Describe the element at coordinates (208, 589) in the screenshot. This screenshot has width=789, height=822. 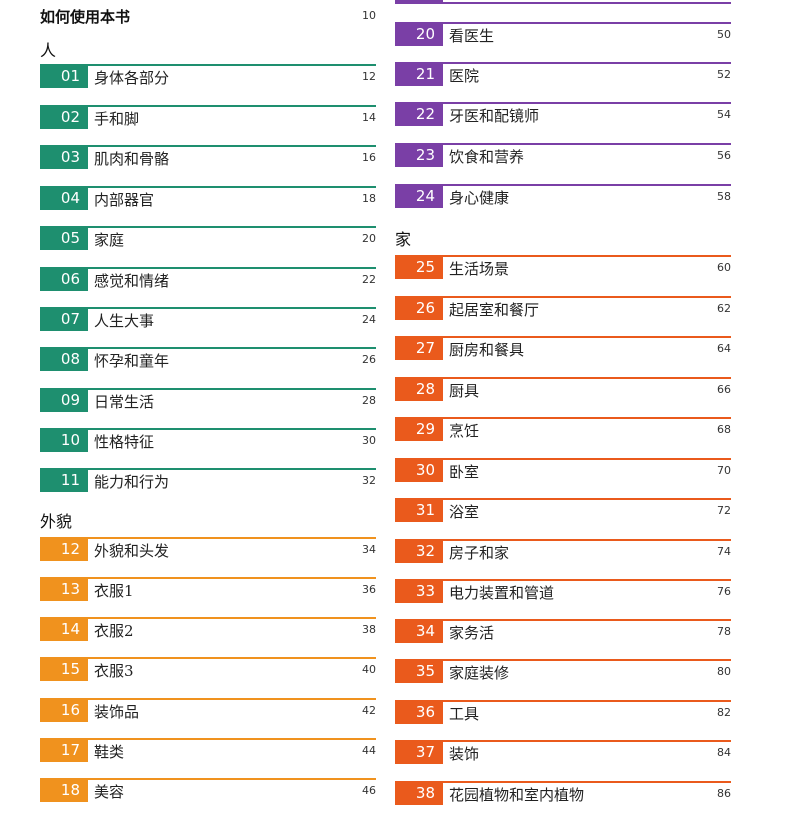
I see `toc-entry: 13 衣服1 36` at that location.